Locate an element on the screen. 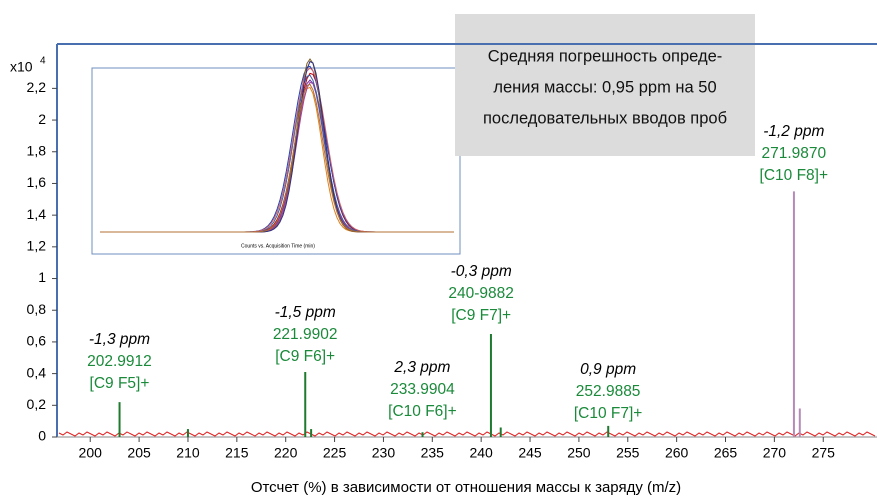  annotation-formula: [C10 F8]+ is located at coordinates (794, 175).